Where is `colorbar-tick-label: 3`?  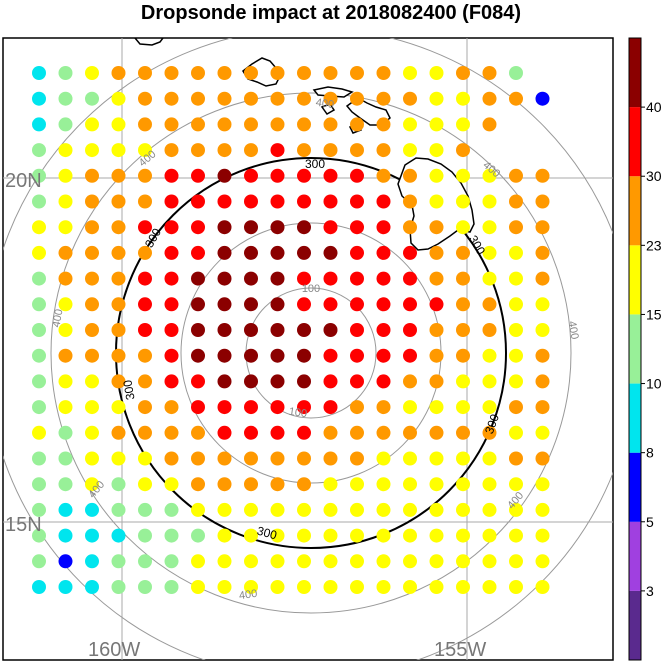
colorbar-tick-label: 3 is located at coordinates (650, 591).